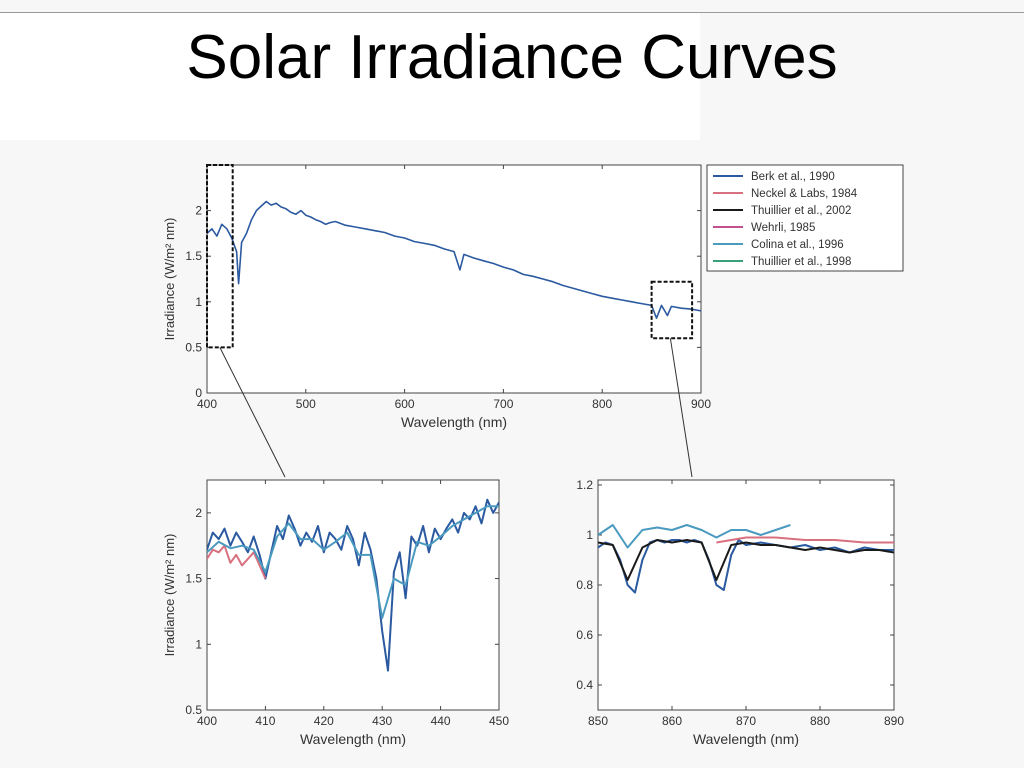  I want to click on legend-label: Thuillier et al., 2002, so click(801, 211).